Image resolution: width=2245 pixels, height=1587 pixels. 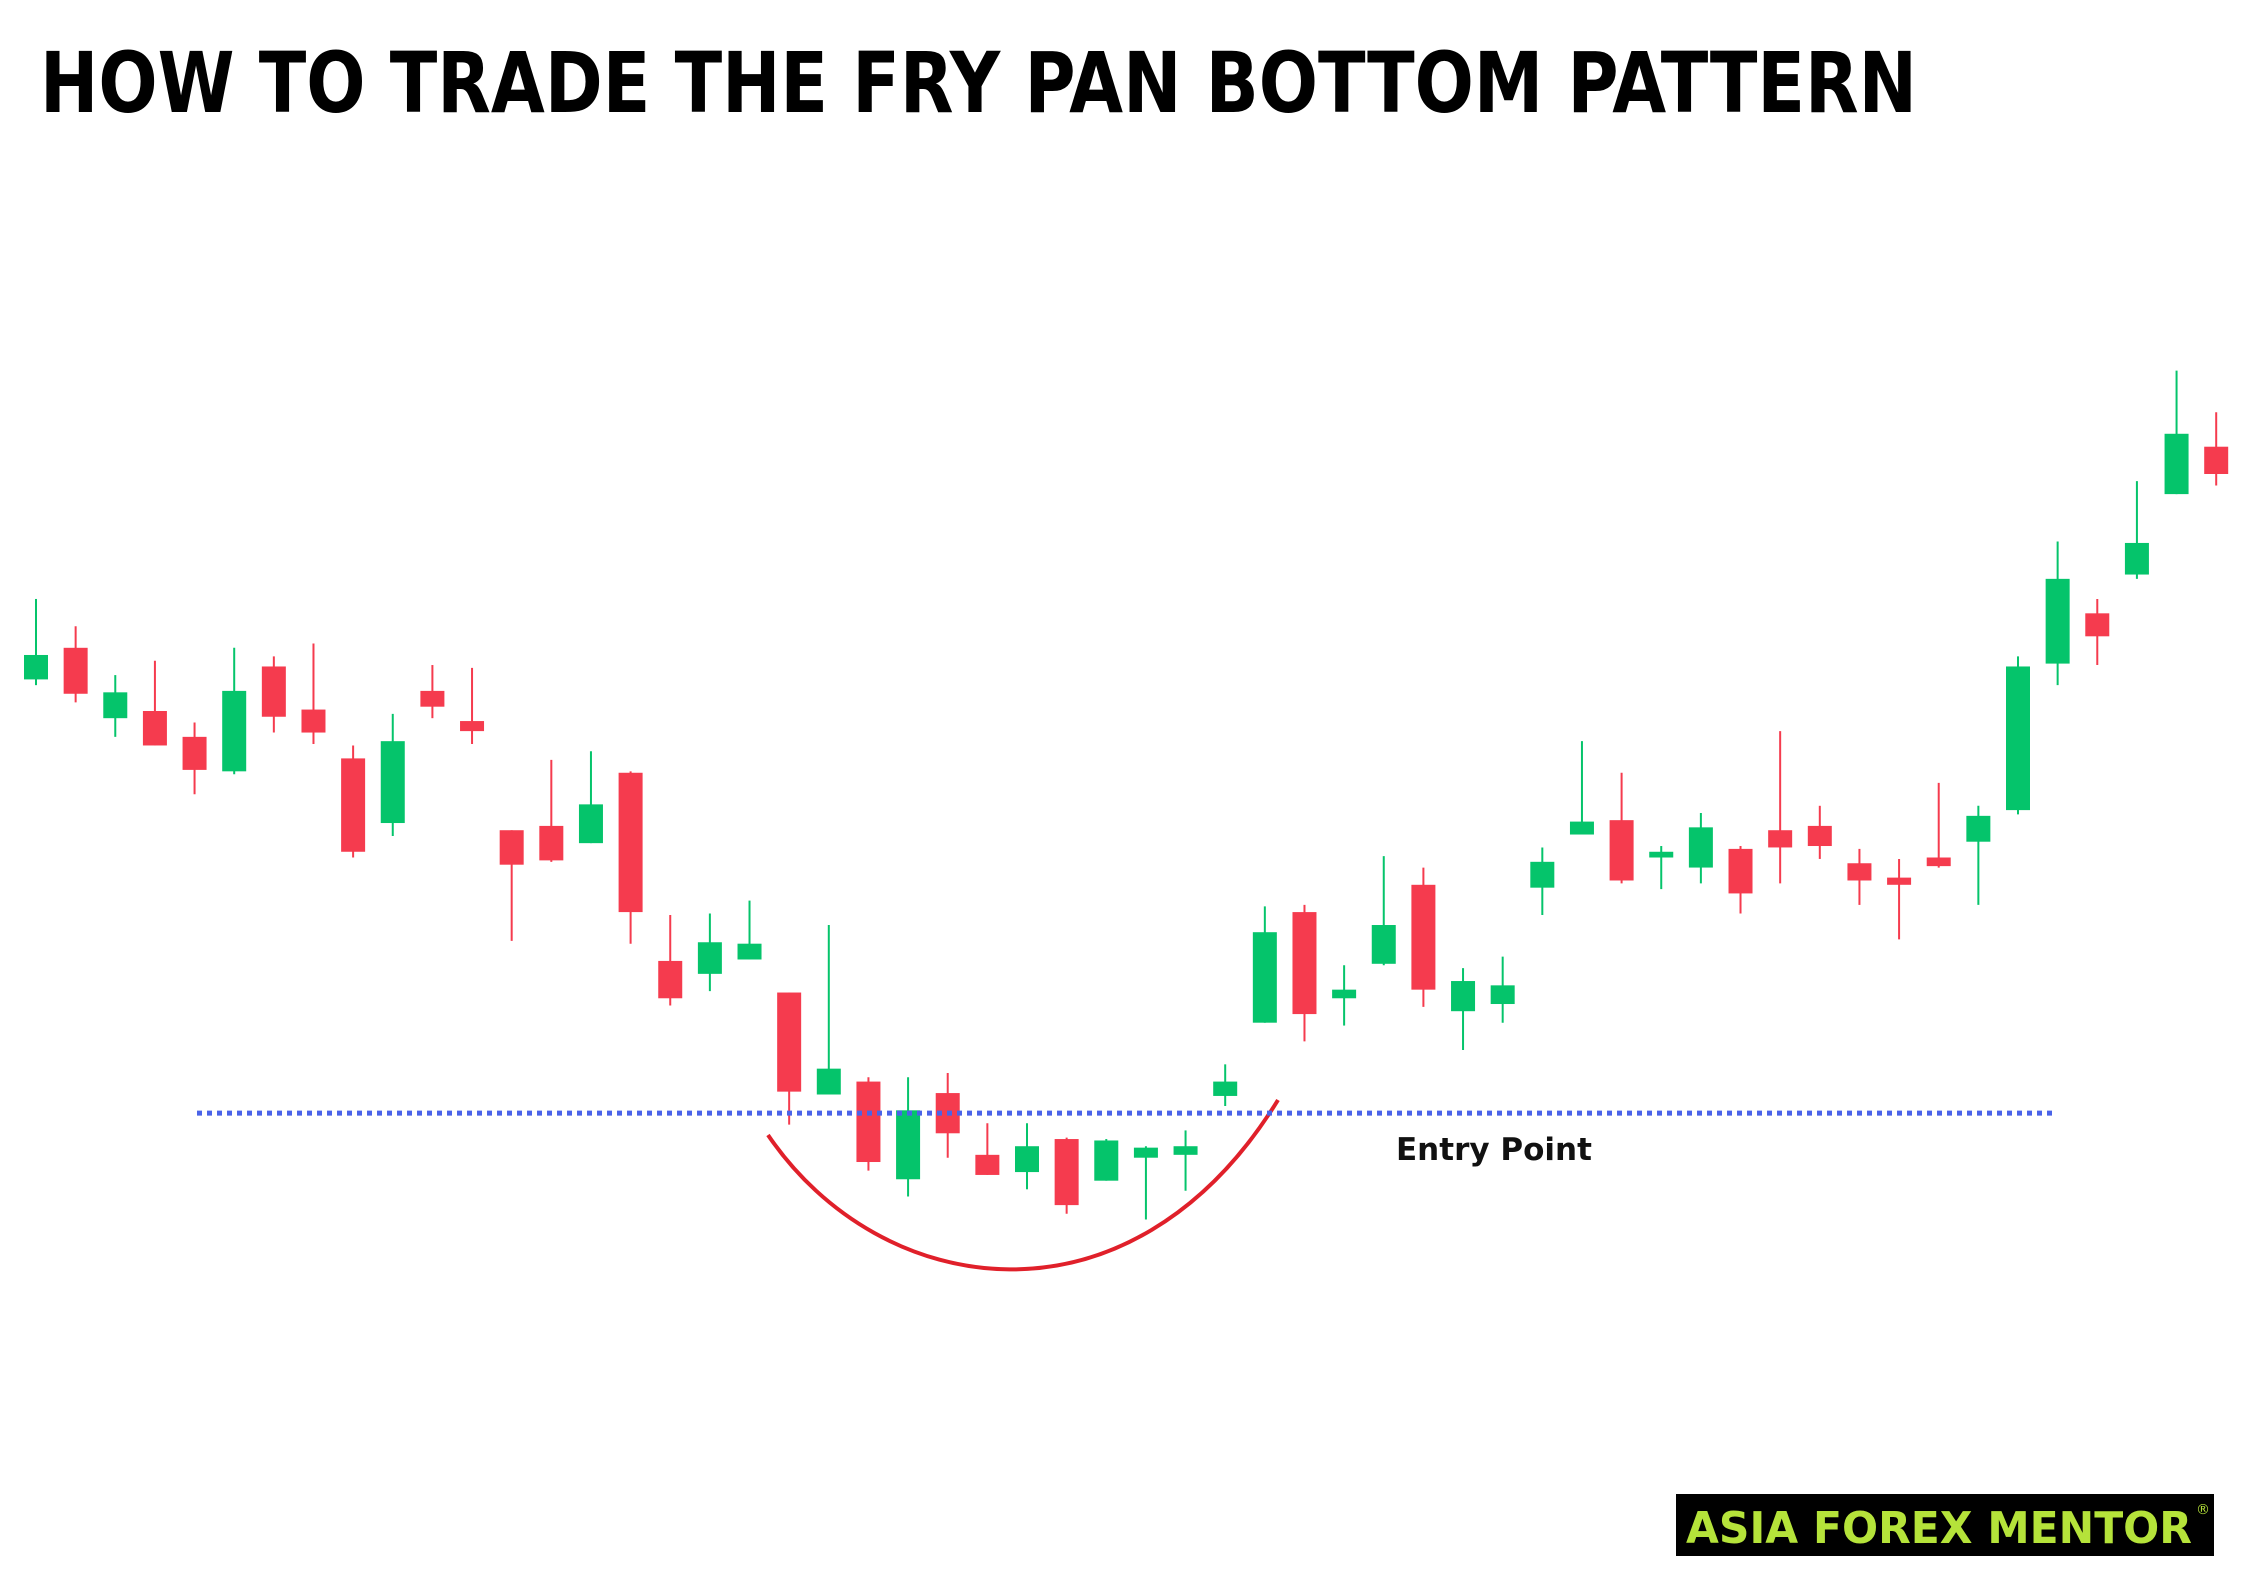 I want to click on pattern-curve, so click(x=1023, y=1185).